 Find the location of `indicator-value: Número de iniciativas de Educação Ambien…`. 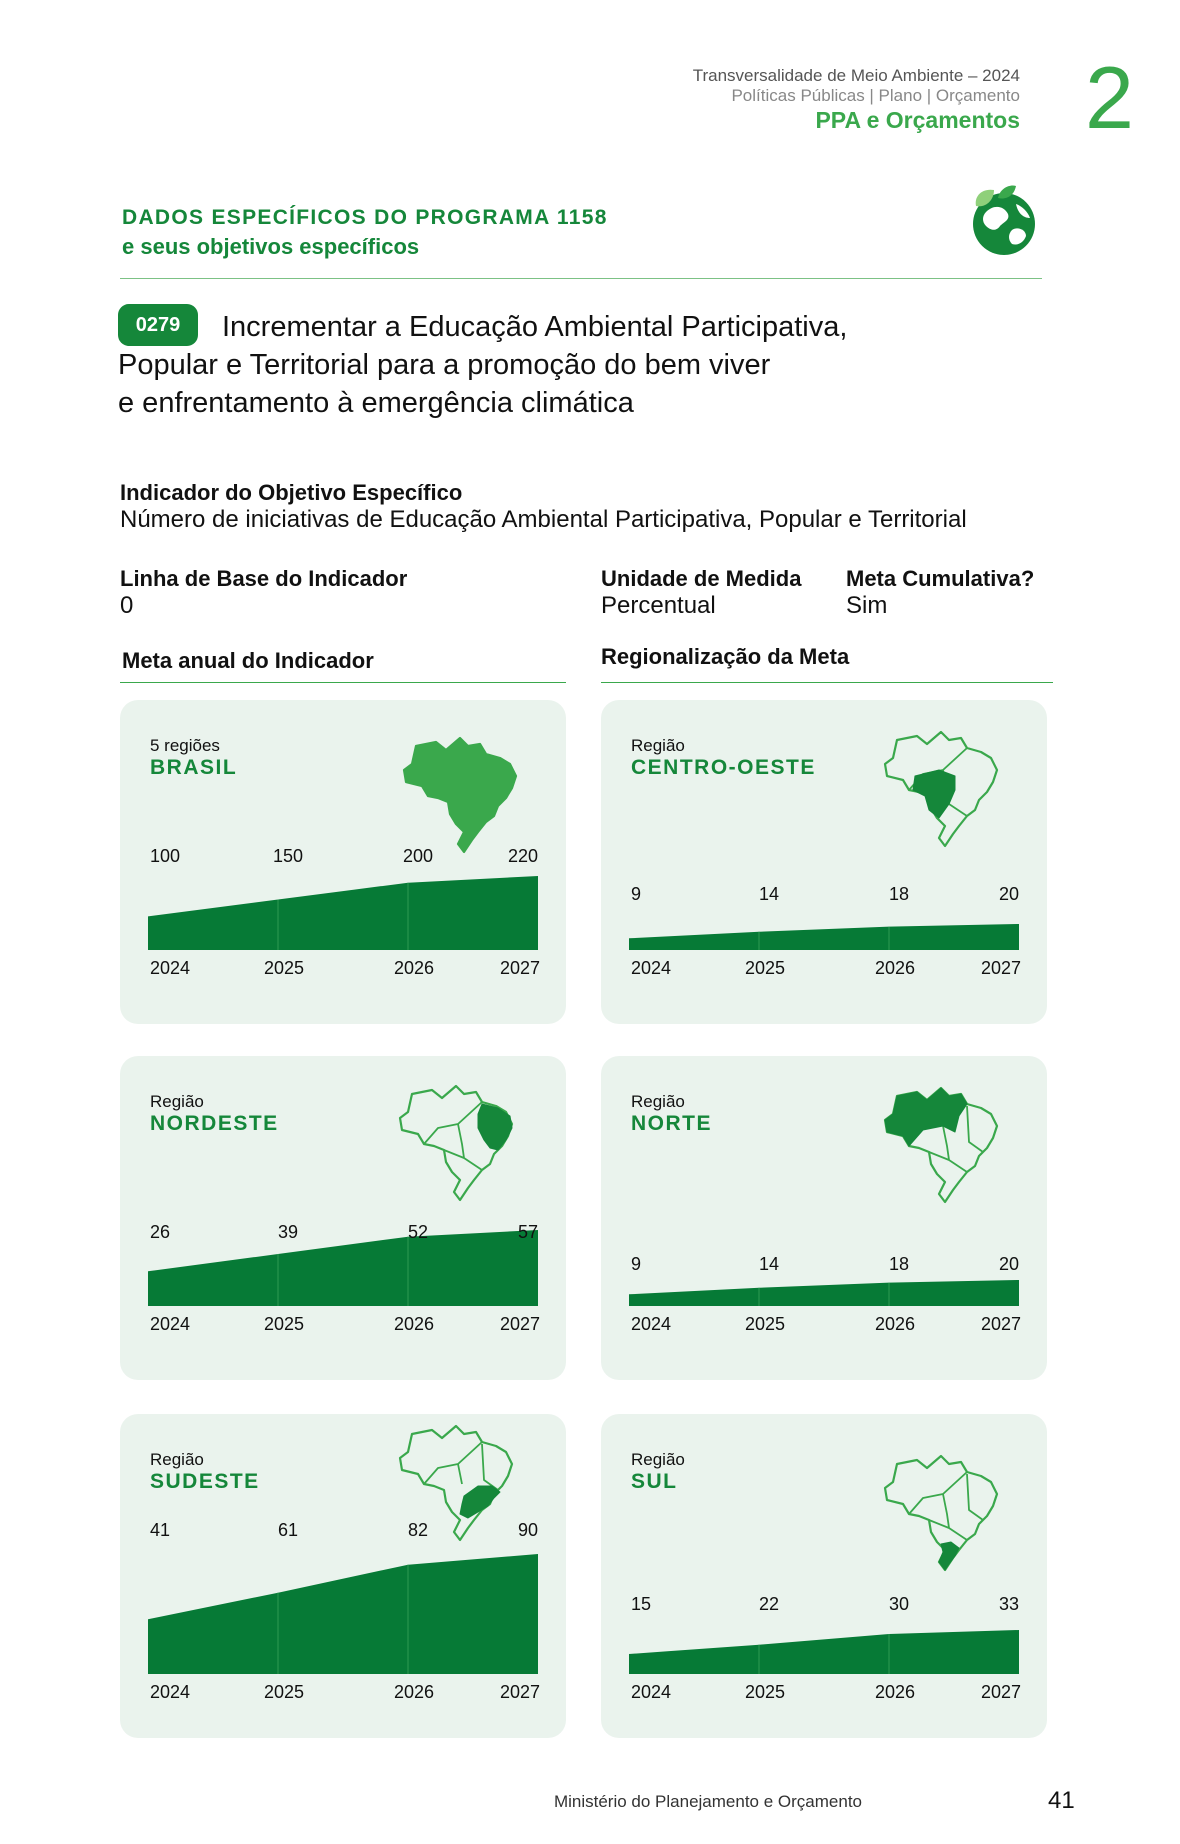

indicator-value: Número de iniciativas de Educação Ambien… is located at coordinates (543, 519).